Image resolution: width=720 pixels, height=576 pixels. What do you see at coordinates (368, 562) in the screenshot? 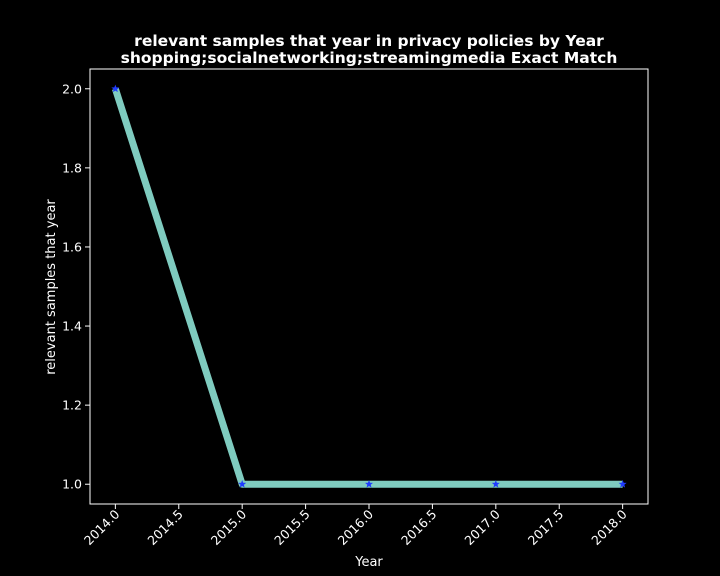
I see `x-axis-label: Year` at bounding box center [368, 562].